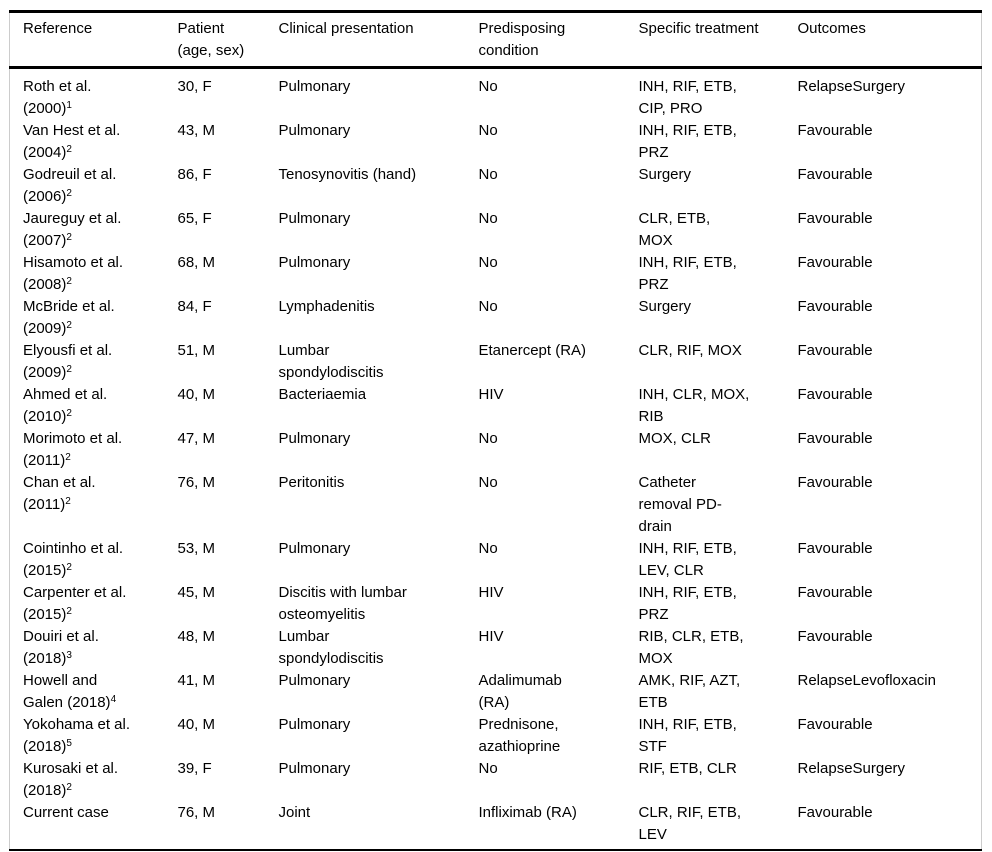 The height and width of the screenshot is (852, 992). I want to click on cell-patient-age-sex: 65, F, so click(194, 218).